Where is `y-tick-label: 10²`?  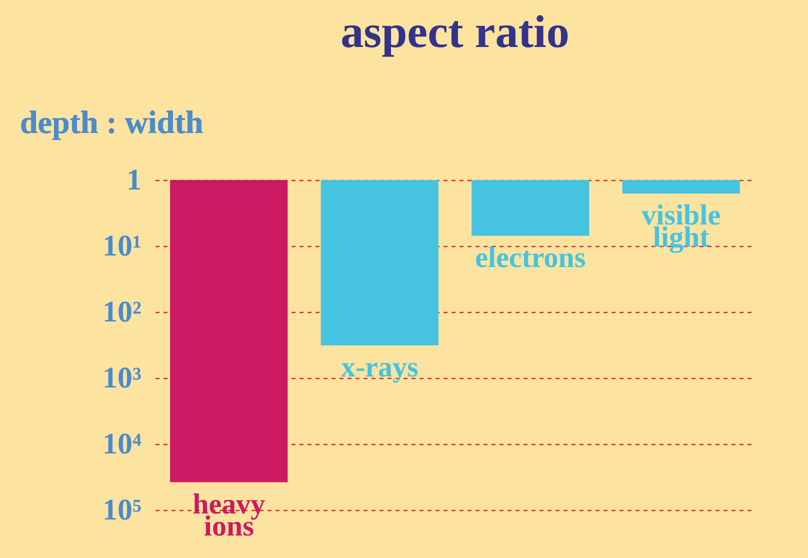
y-tick-label: 10² is located at coordinates (122, 312).